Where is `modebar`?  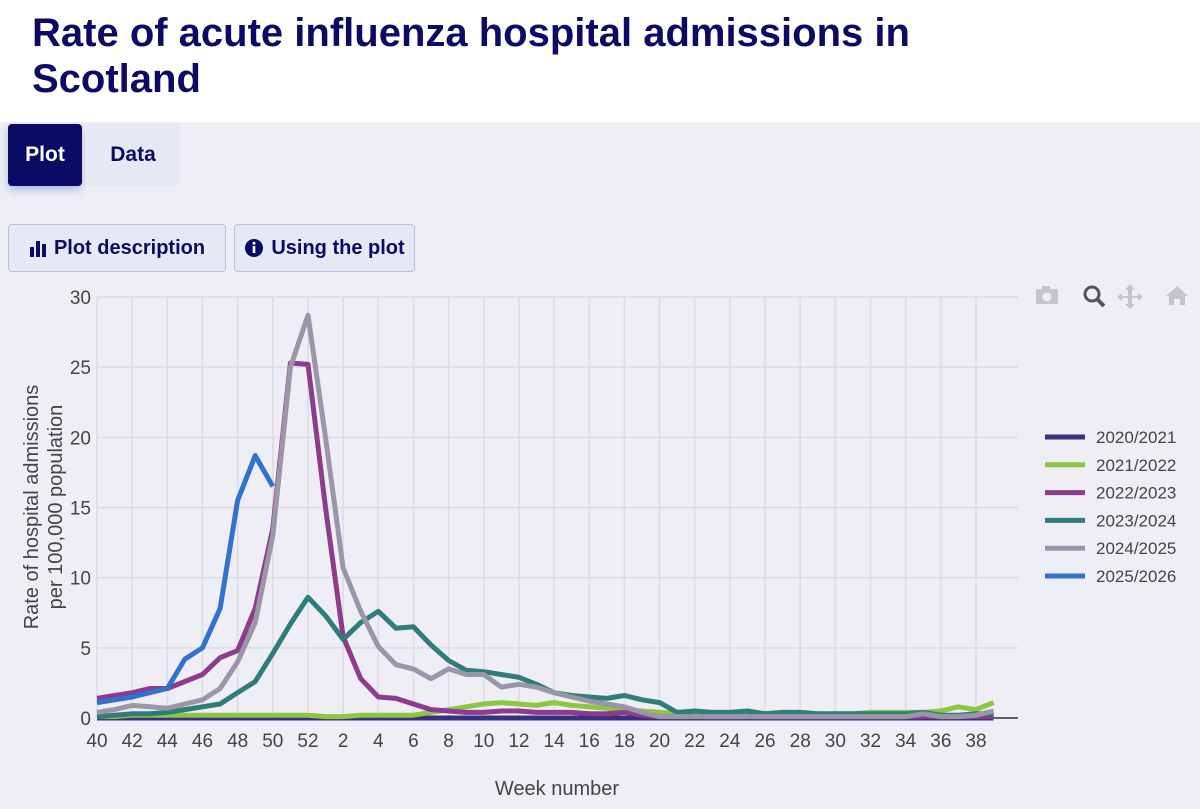
modebar is located at coordinates (1112, 296).